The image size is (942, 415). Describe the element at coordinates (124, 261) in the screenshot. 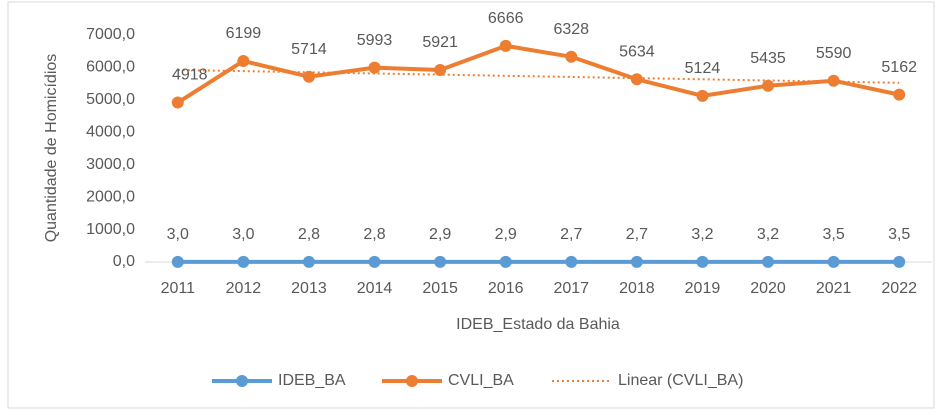

I see `y-tick-label: 0,0` at that location.